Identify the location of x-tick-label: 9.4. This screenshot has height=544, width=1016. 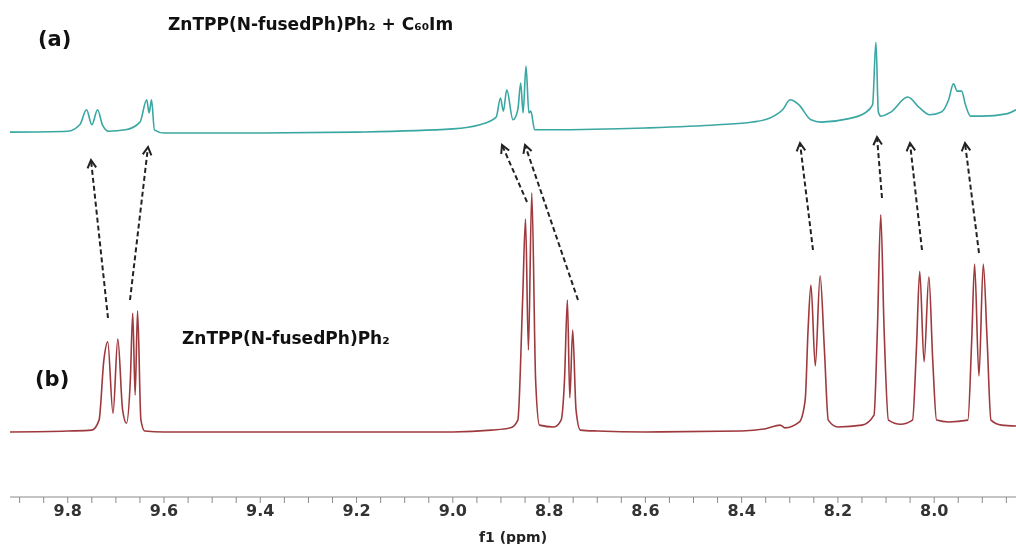
(260, 511).